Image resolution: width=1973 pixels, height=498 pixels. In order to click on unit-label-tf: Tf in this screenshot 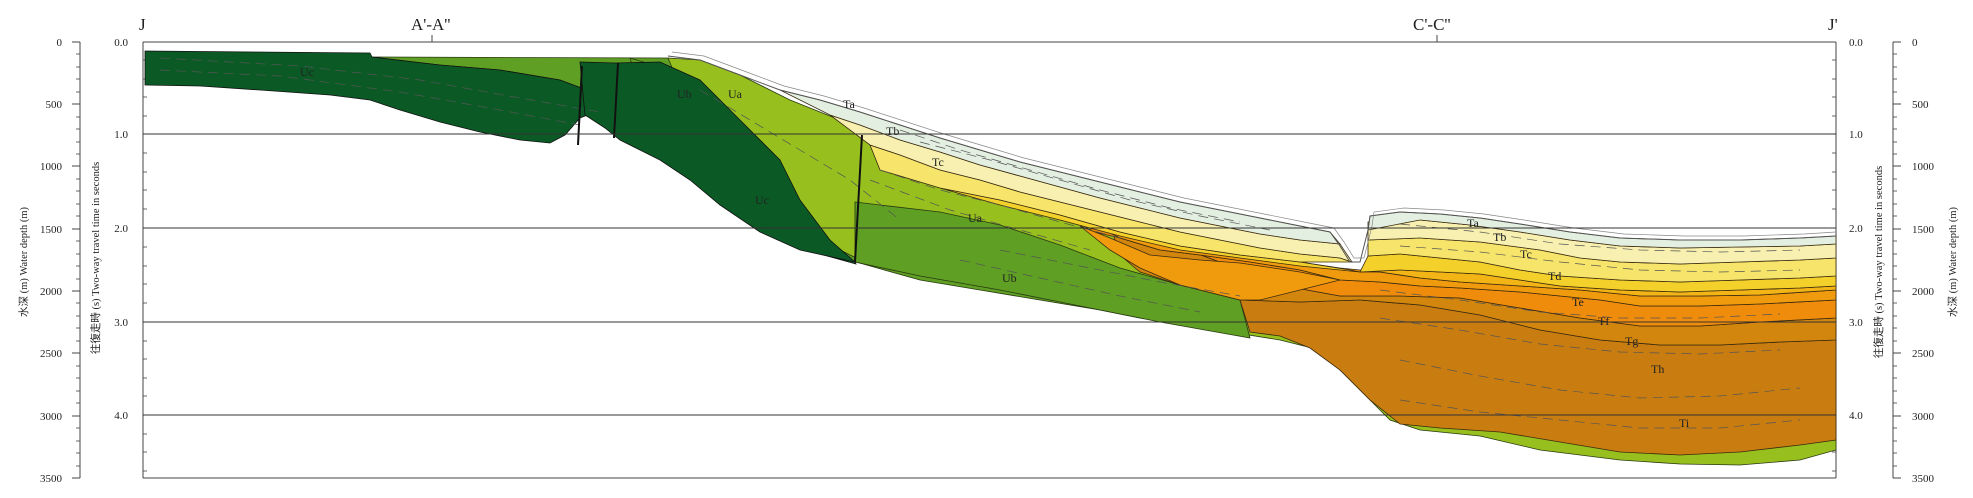, I will do `click(1603, 321)`.